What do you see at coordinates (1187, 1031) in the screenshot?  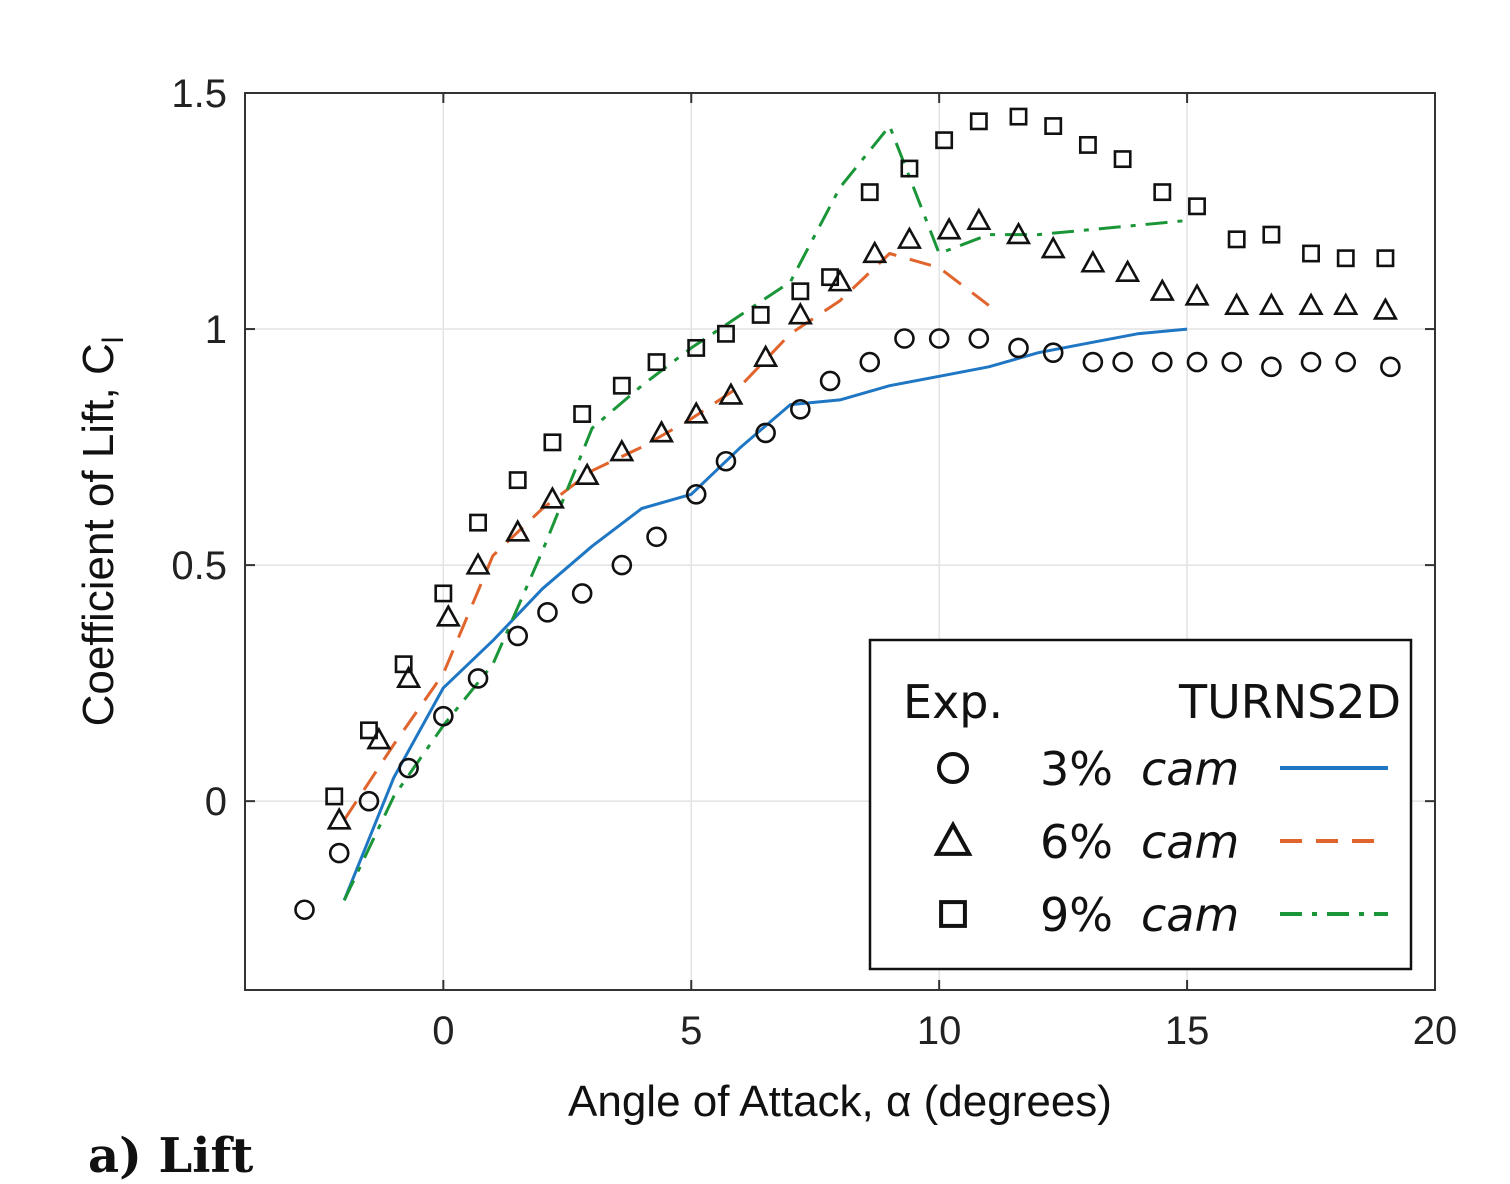 I see `x-tick-label: 15` at bounding box center [1187, 1031].